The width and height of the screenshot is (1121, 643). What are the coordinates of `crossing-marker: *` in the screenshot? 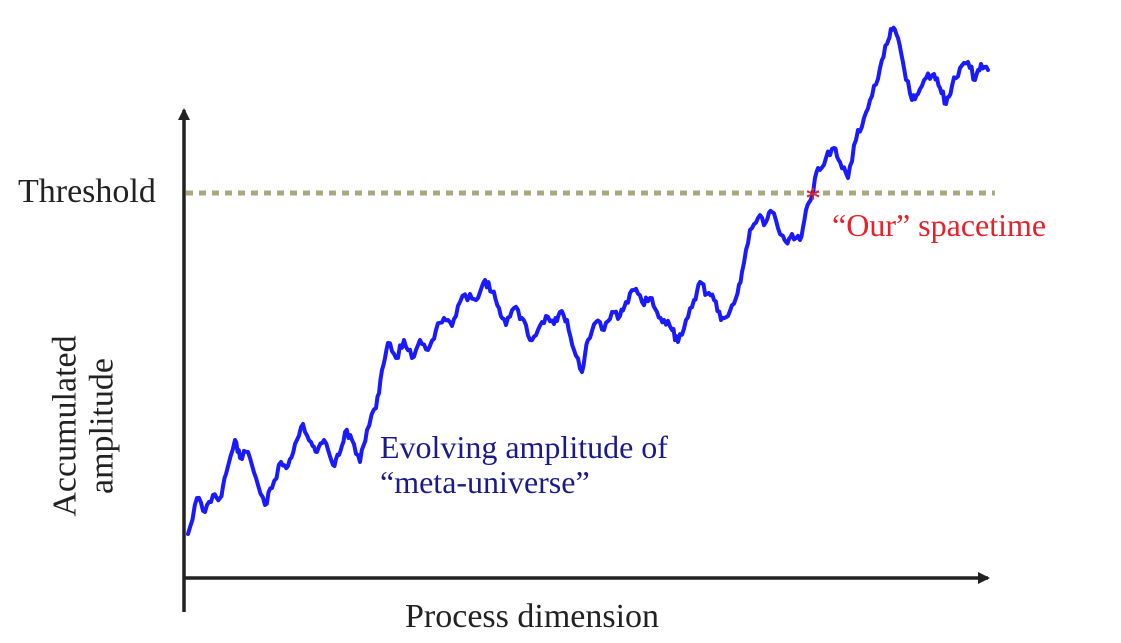 It's located at (813, 198).